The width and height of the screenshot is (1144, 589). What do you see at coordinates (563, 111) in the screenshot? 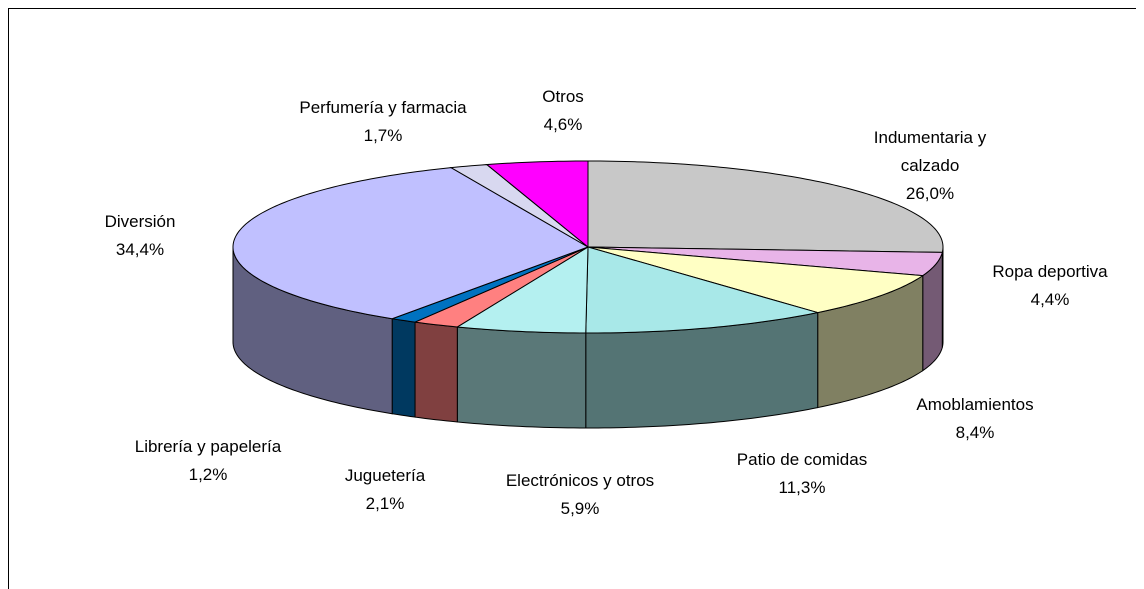
I see `data-label: Otros 4,6%` at bounding box center [563, 111].